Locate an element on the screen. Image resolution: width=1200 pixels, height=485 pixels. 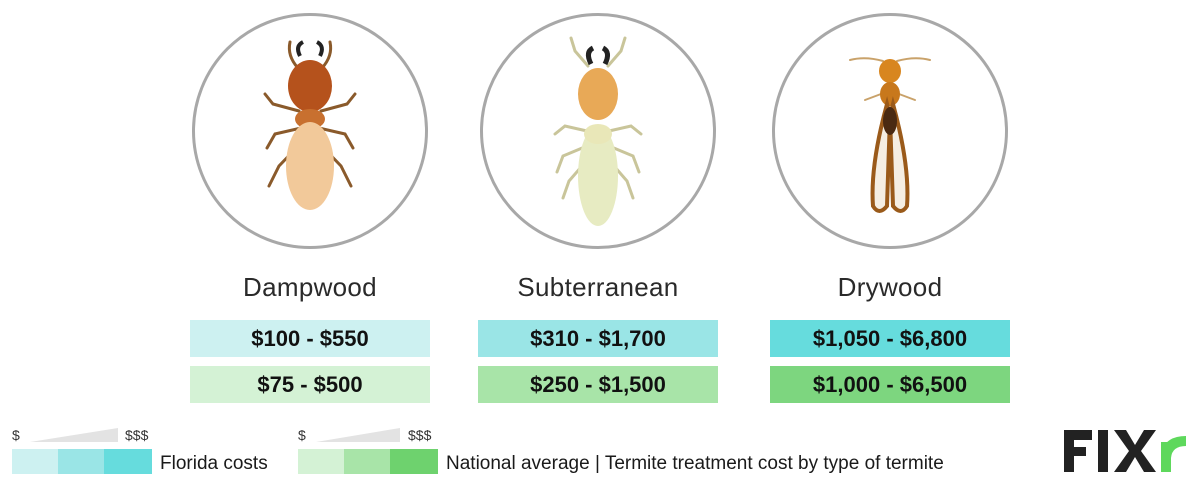
national-cost-range: $250 - $1,500 is located at coordinates (598, 384).